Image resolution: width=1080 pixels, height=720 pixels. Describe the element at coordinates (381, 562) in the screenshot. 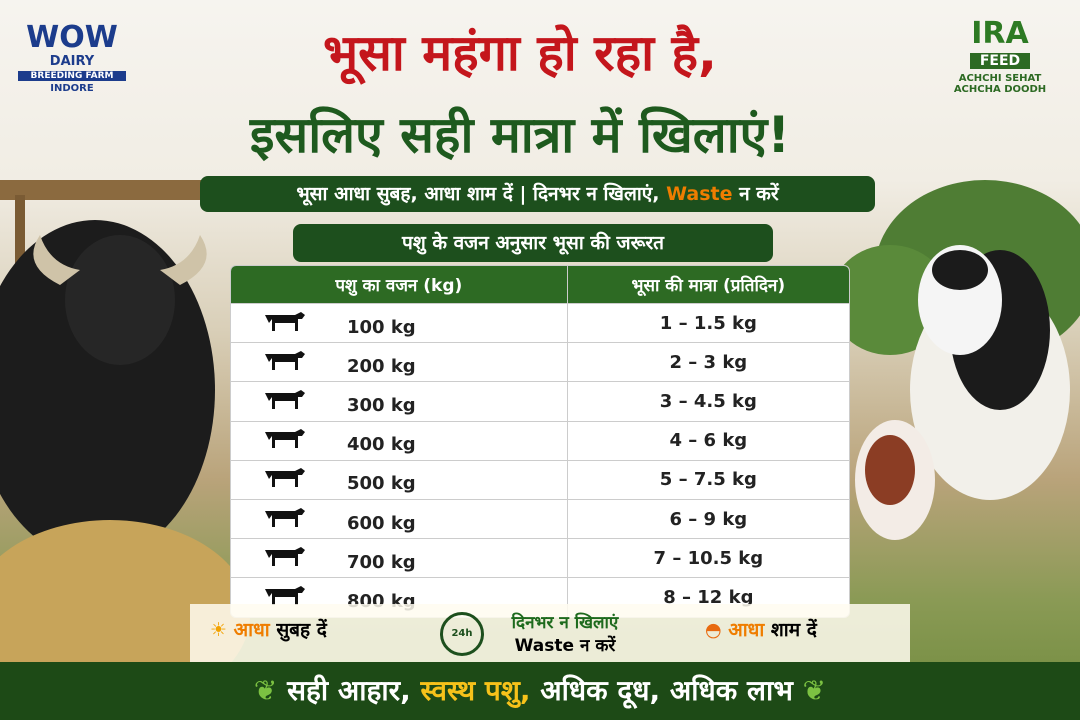

I see `cell-text: 700 kg` at that location.